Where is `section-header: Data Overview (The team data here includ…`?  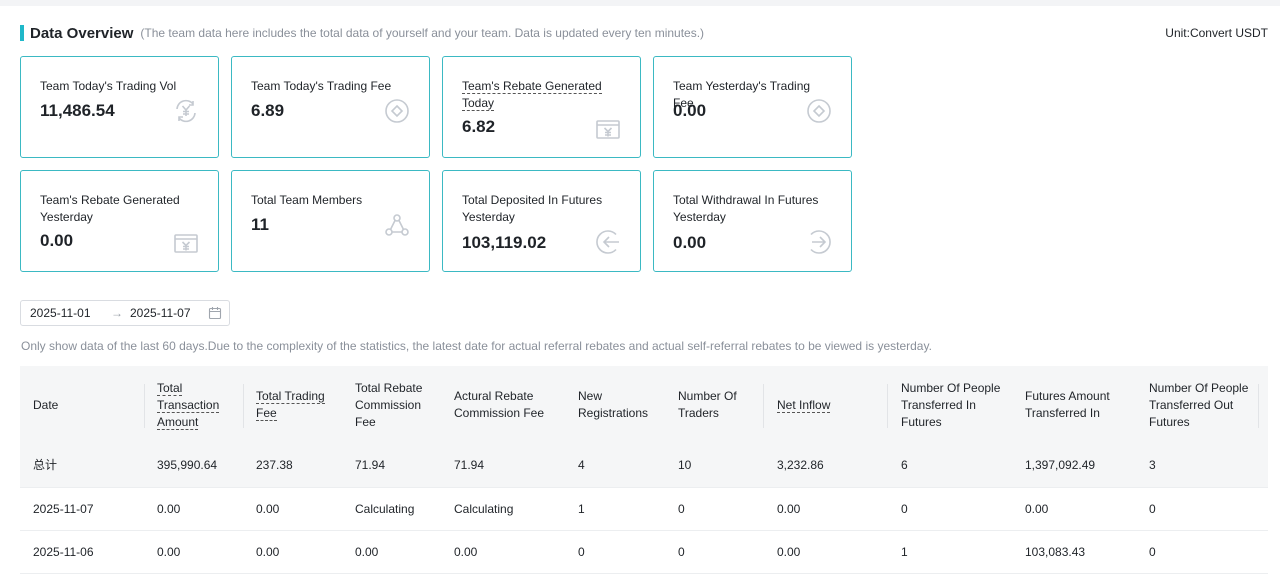 section-header: Data Overview (The team data here includ… is located at coordinates (644, 33).